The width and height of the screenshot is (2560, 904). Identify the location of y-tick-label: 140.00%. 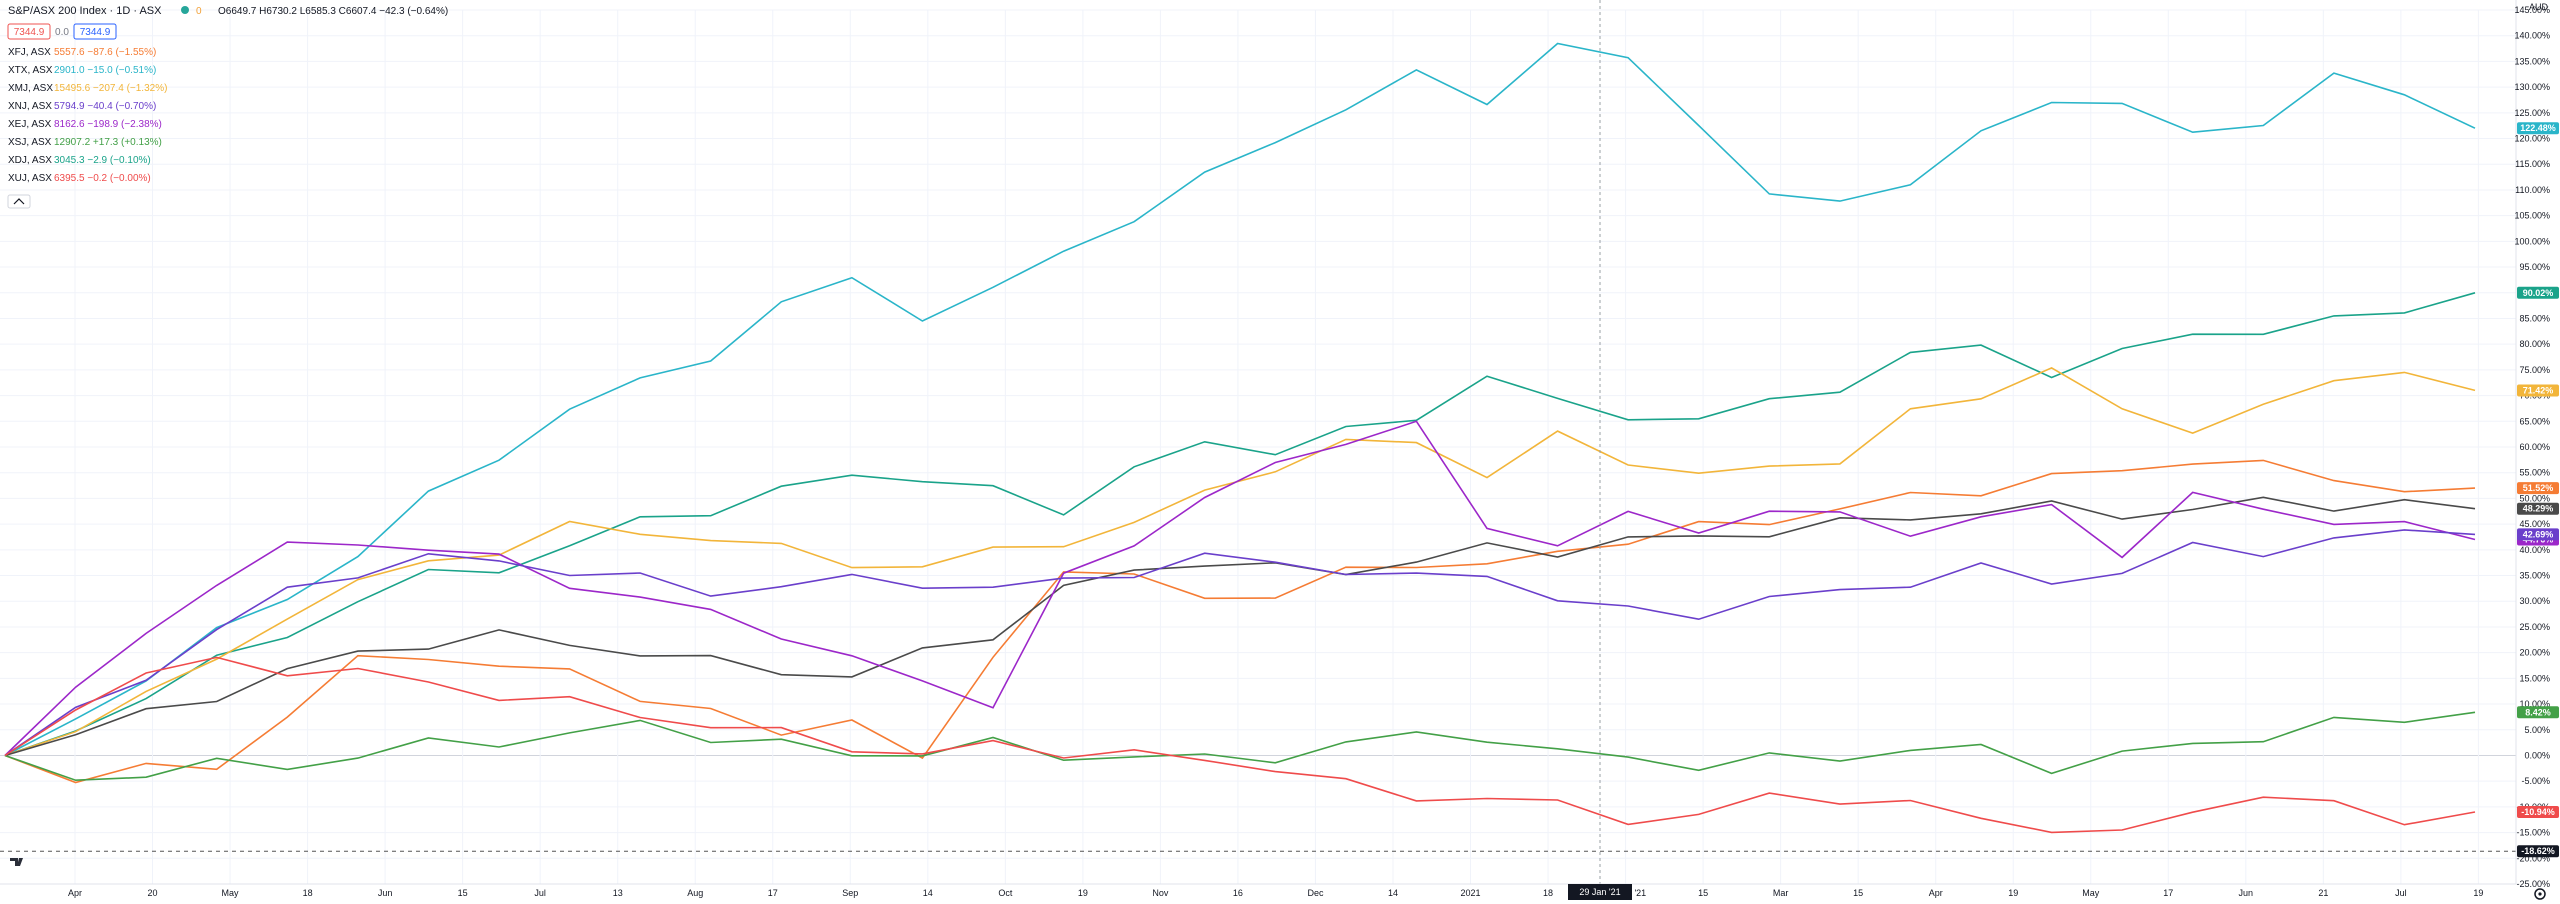
(2532, 36).